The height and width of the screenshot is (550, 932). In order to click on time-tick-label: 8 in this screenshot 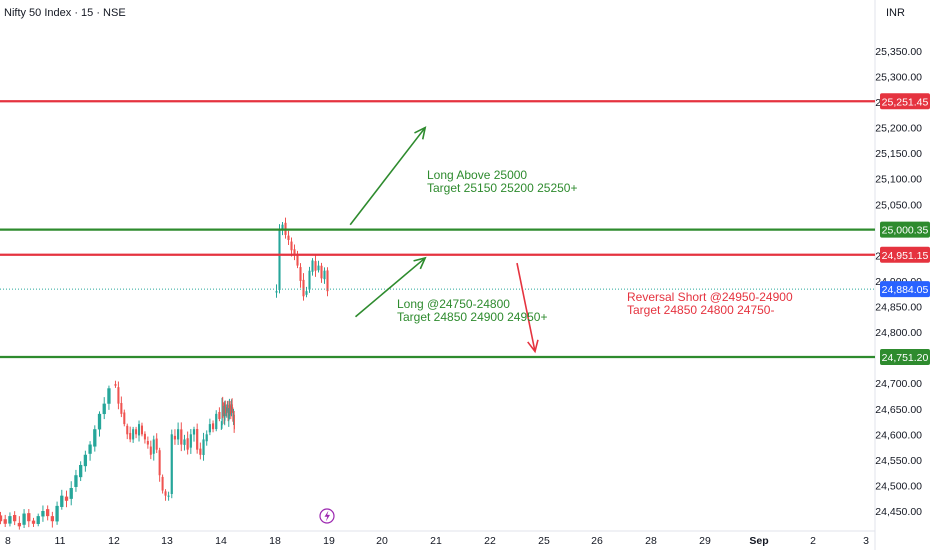, I will do `click(8, 541)`.